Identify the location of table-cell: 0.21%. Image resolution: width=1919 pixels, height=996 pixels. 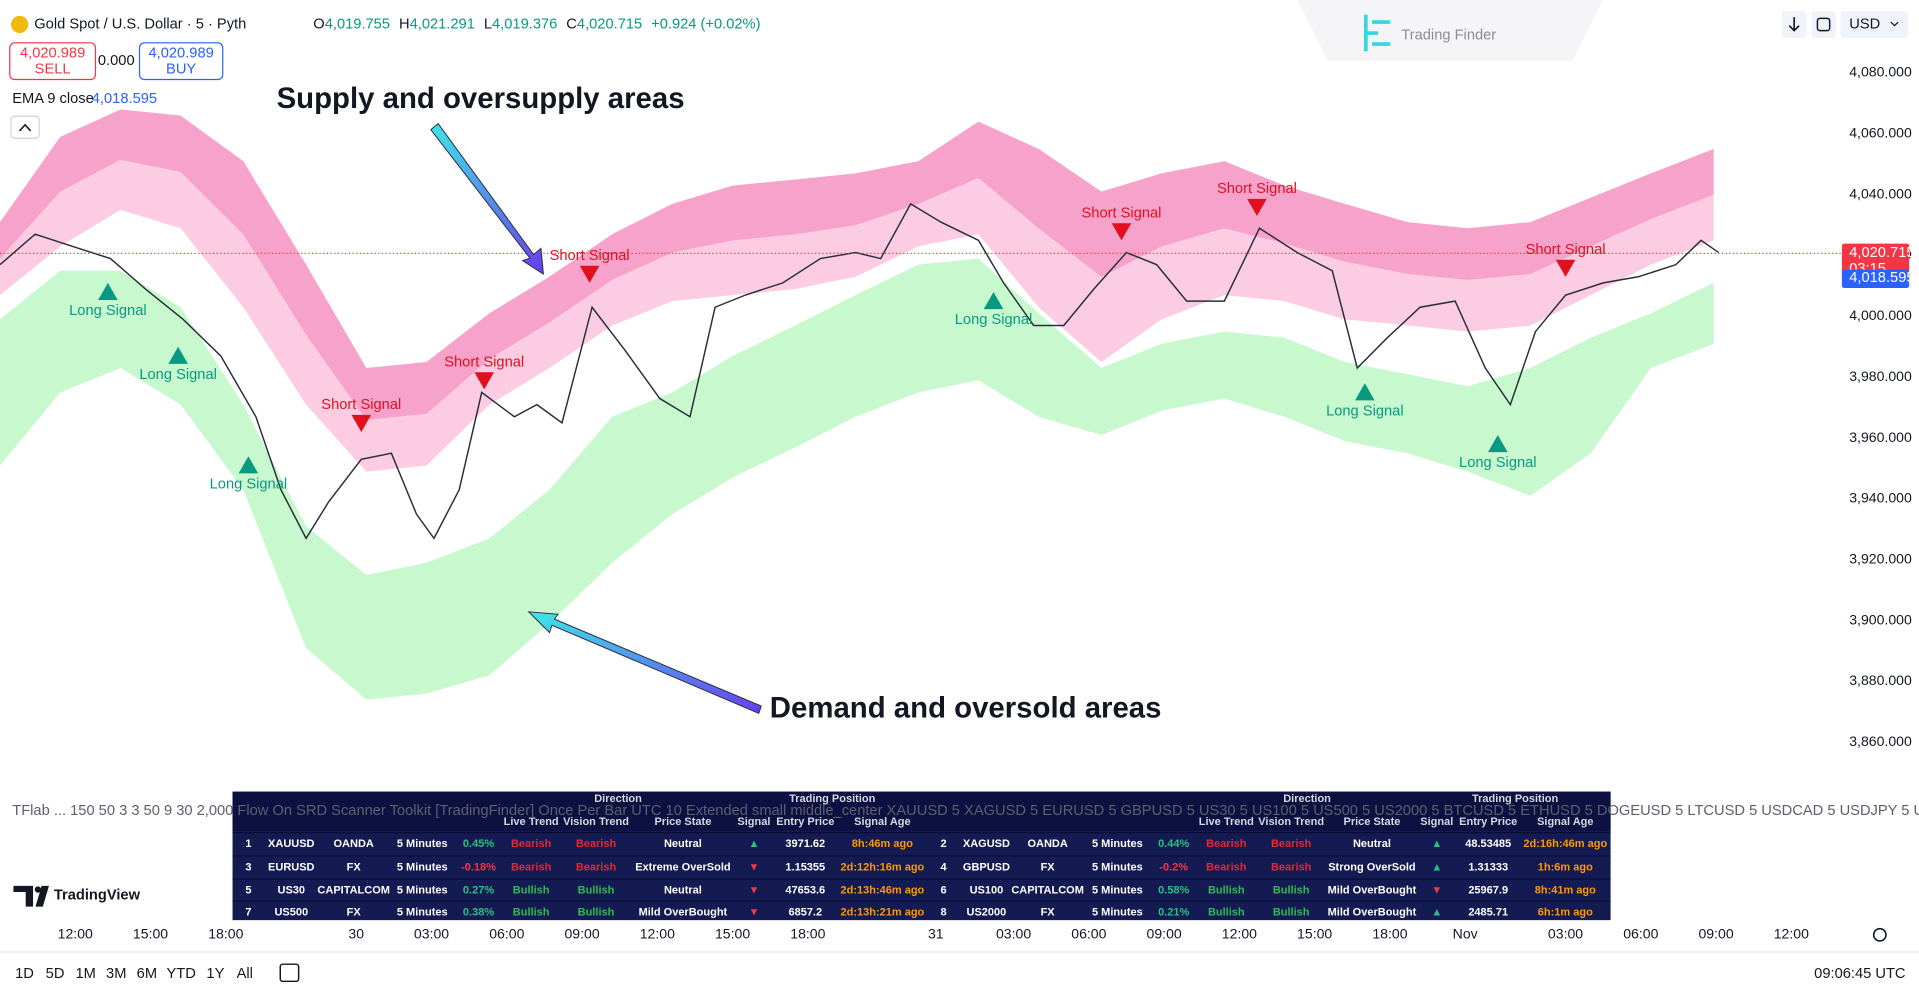
(1173, 913).